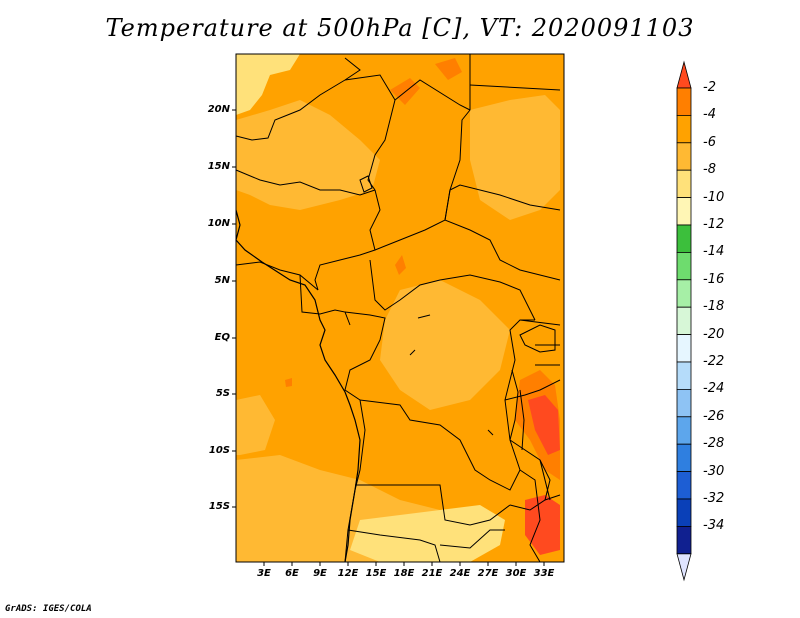  What do you see at coordinates (714, 444) in the screenshot?
I see `colorbar-tick-label: -28` at bounding box center [714, 444].